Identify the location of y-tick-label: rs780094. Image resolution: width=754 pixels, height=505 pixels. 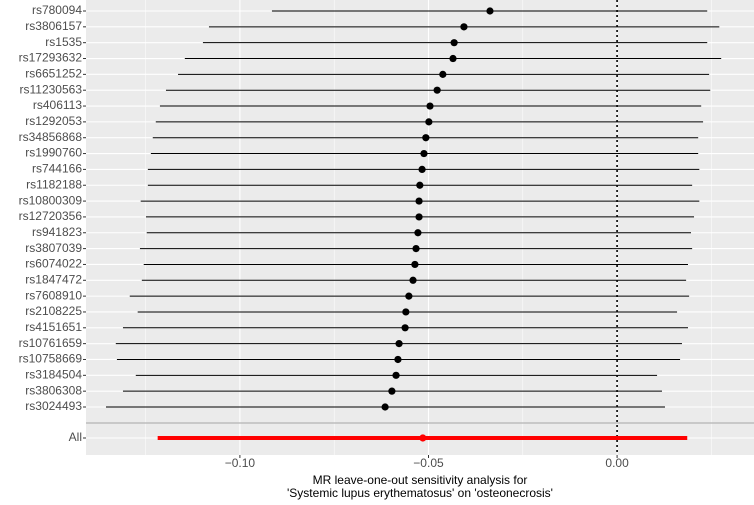
(57, 10).